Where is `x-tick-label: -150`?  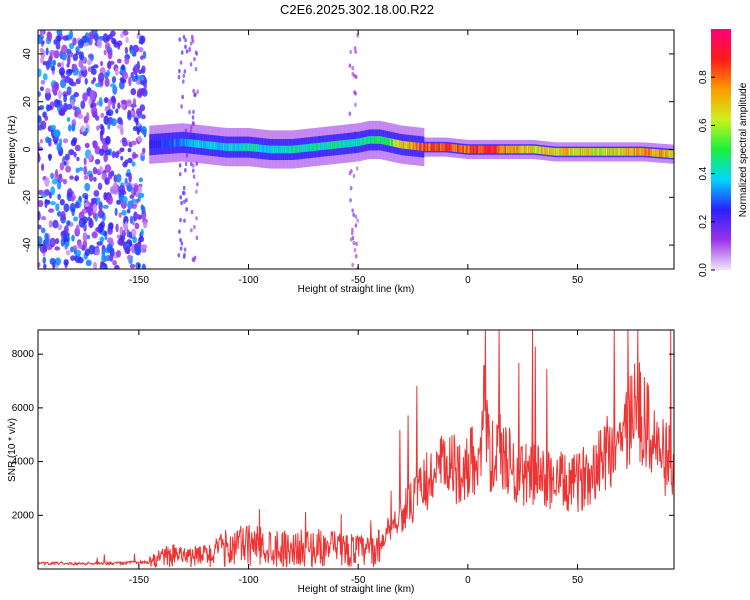 x-tick-label: -150 is located at coordinates (139, 280).